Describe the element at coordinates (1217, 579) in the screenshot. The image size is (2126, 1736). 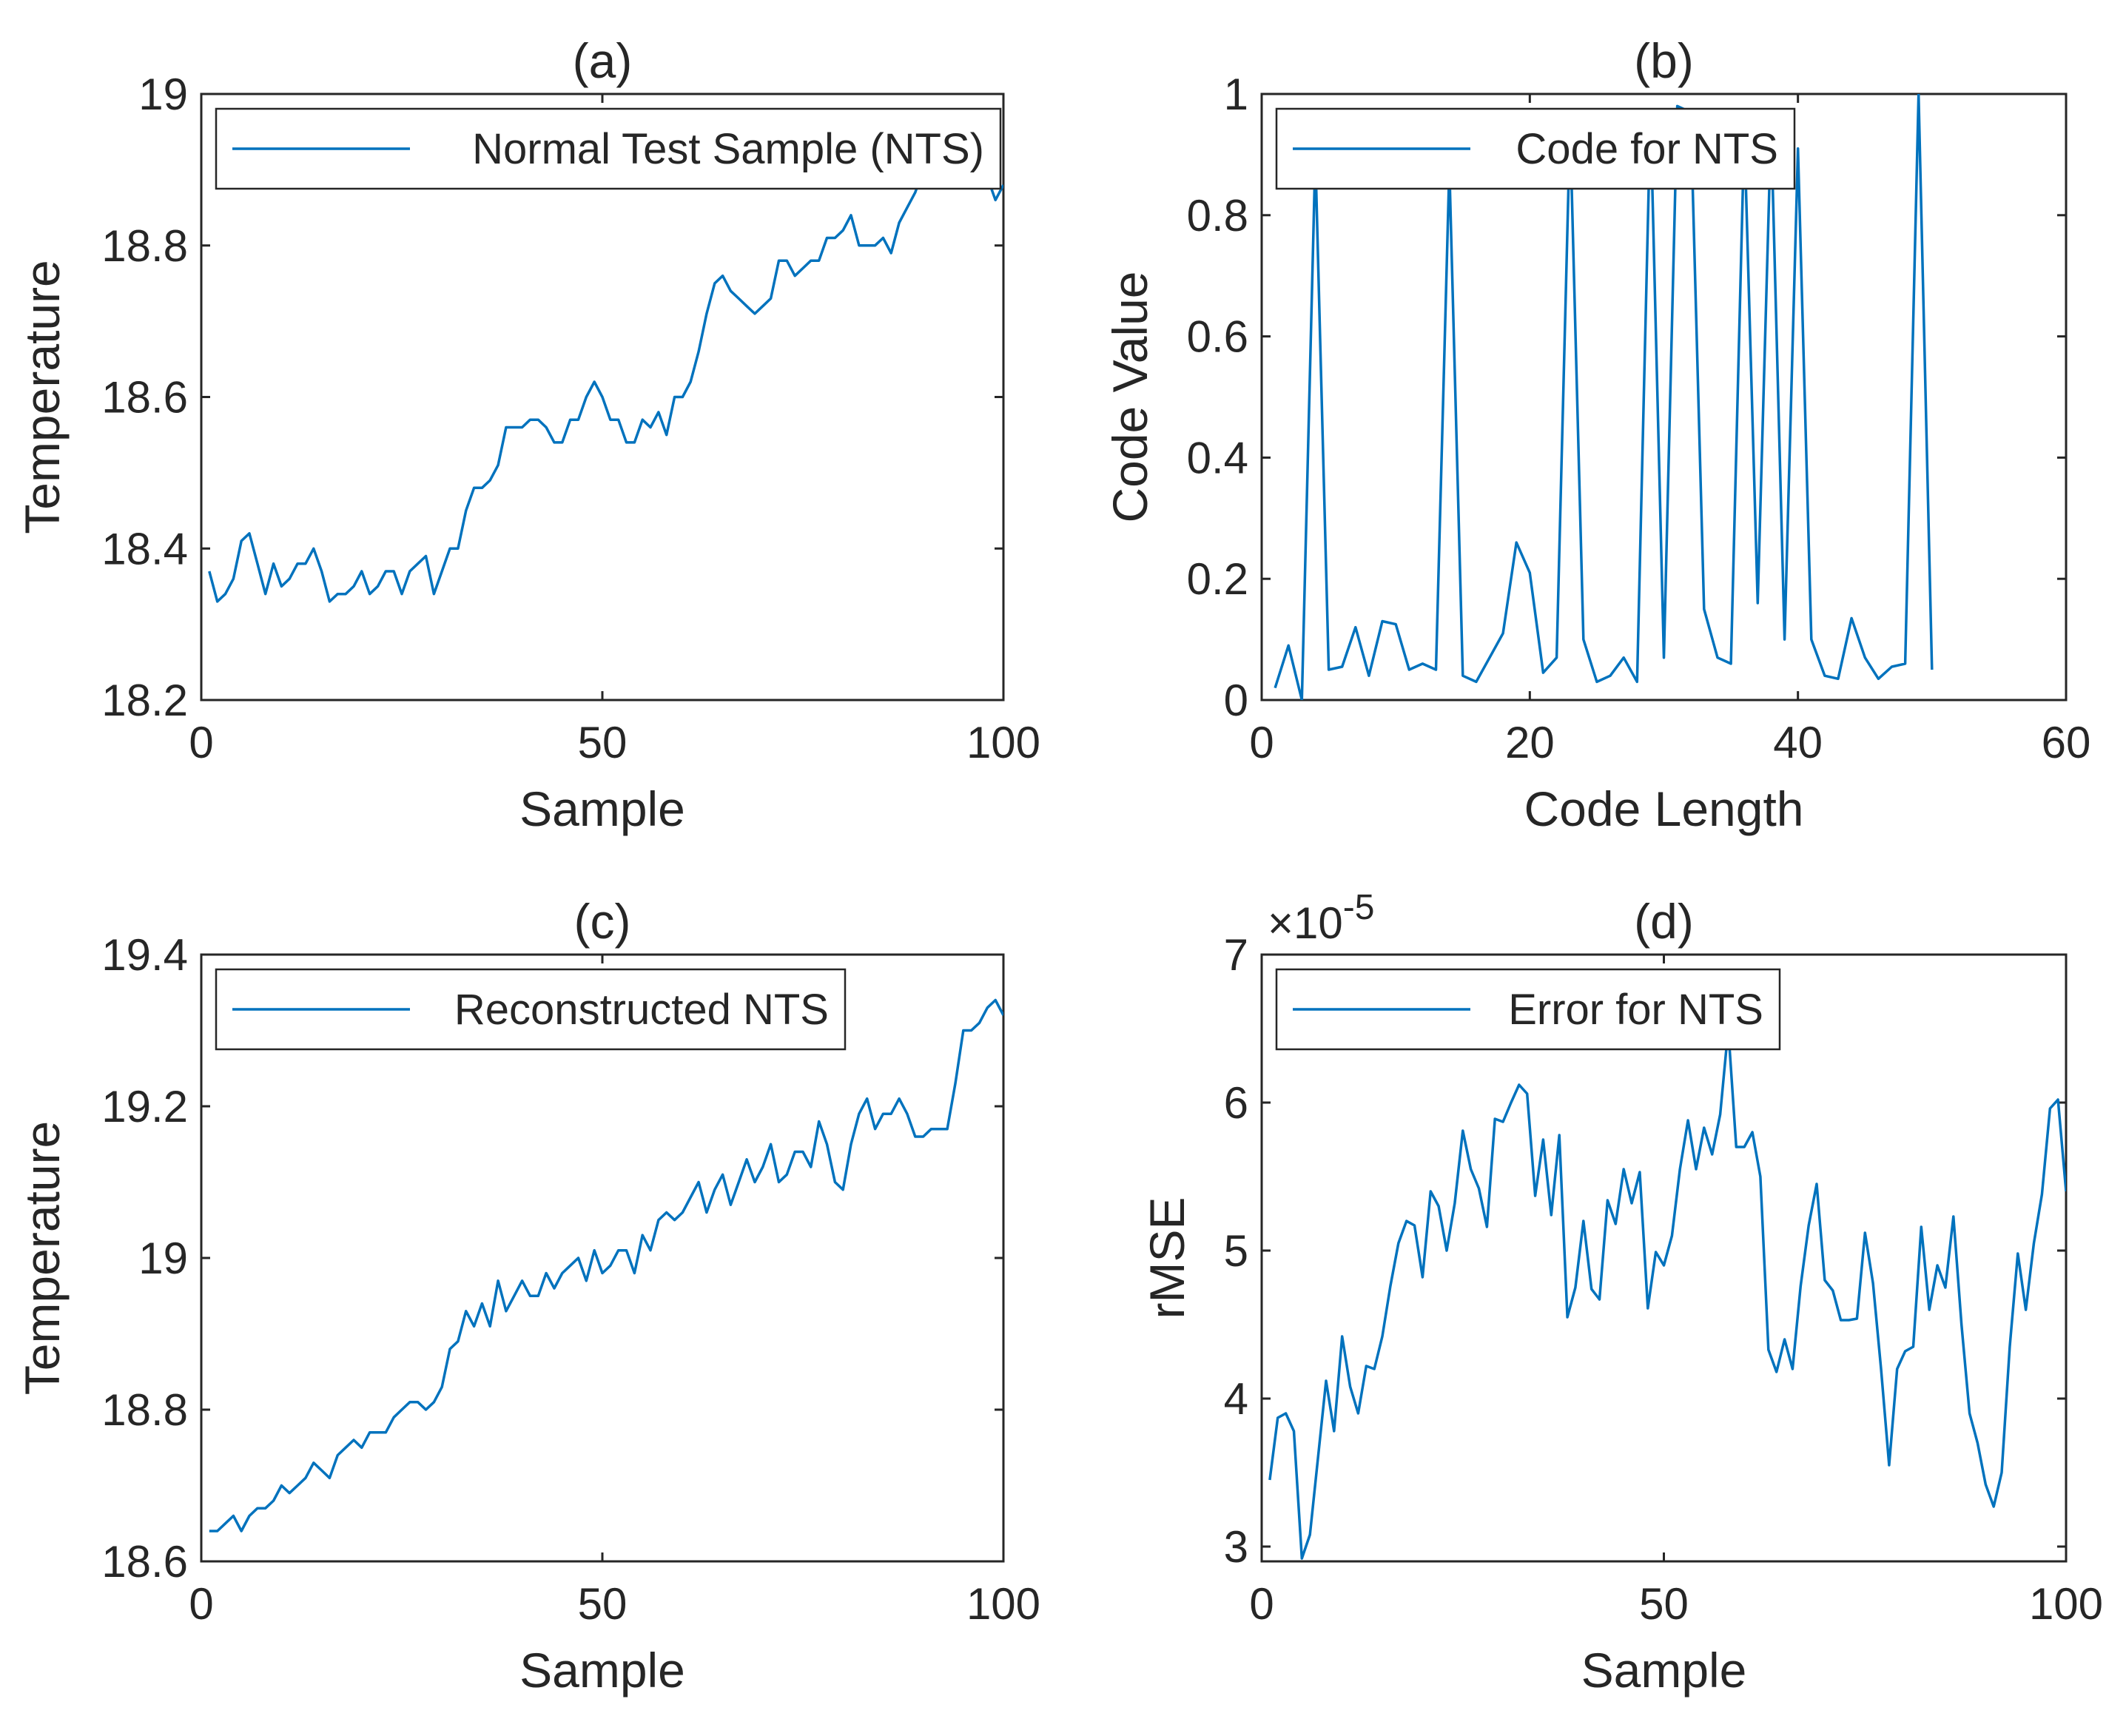
I see `y-tick-label: 0.2` at that location.